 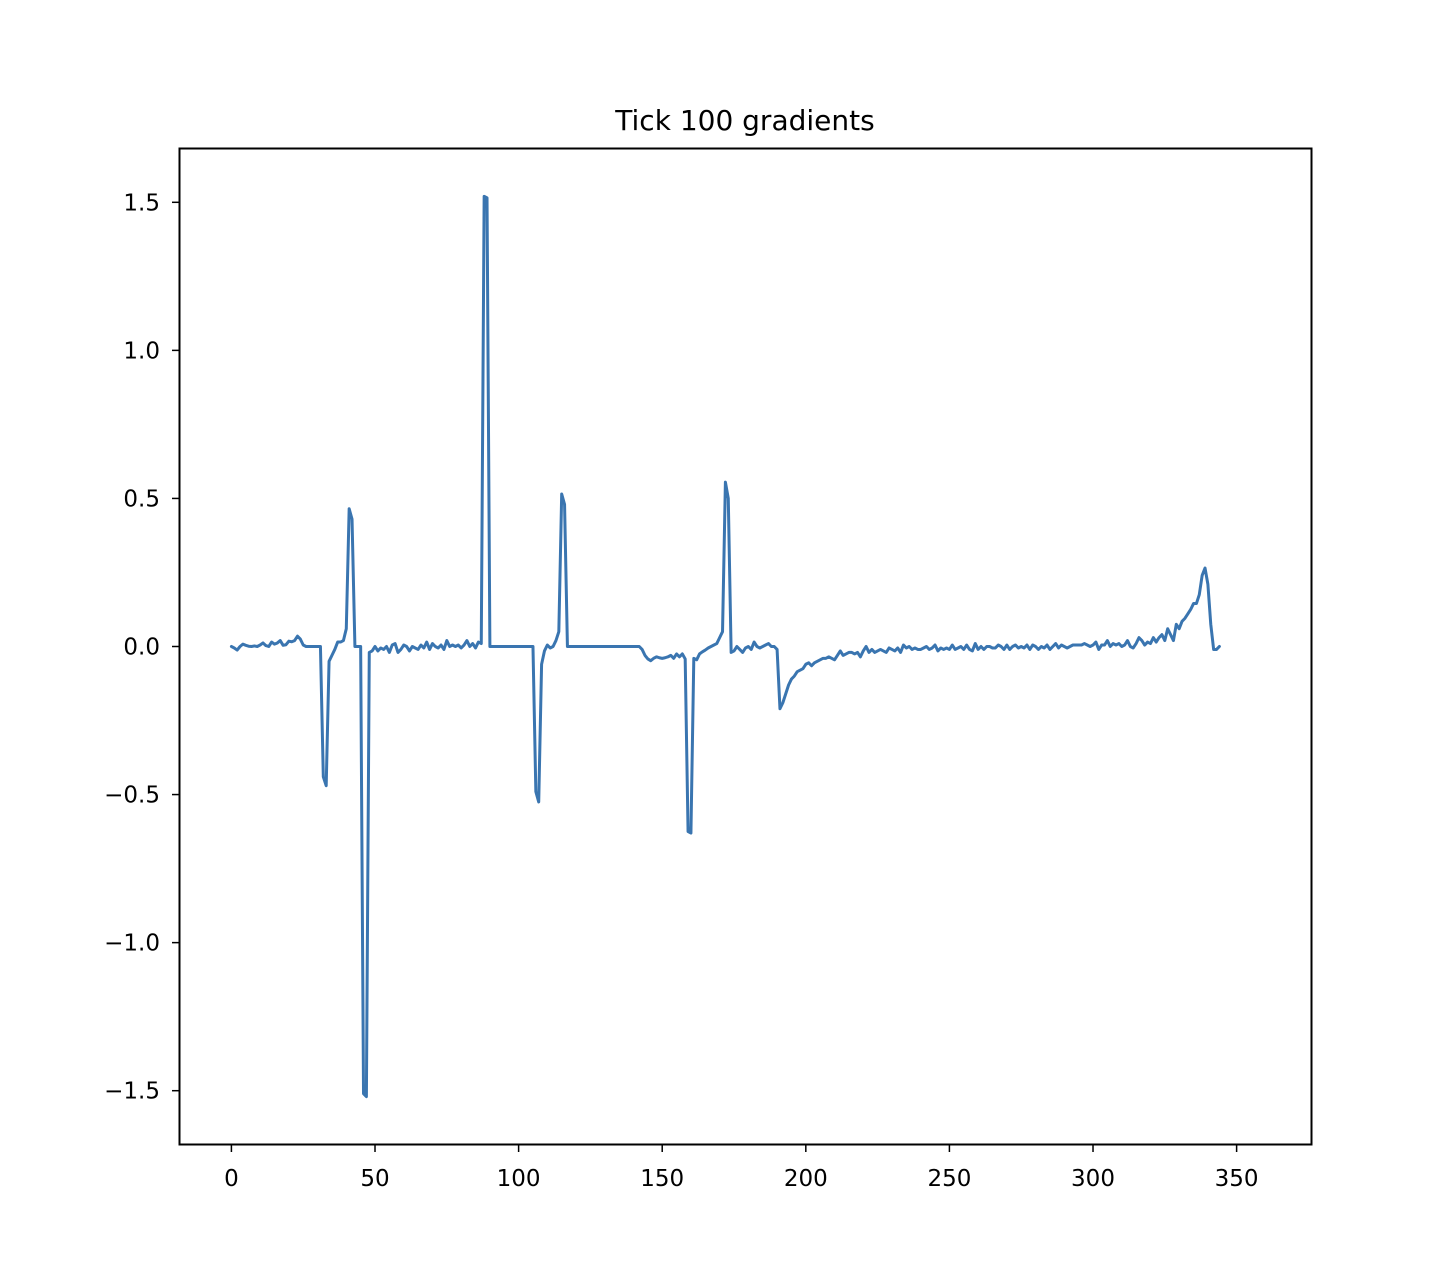 I want to click on y-tick-label: 1.5, so click(x=141, y=203).